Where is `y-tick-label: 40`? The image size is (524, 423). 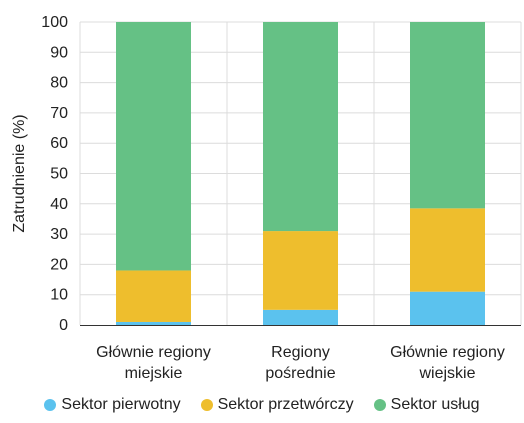
y-tick-label: 40 is located at coordinates (59, 204).